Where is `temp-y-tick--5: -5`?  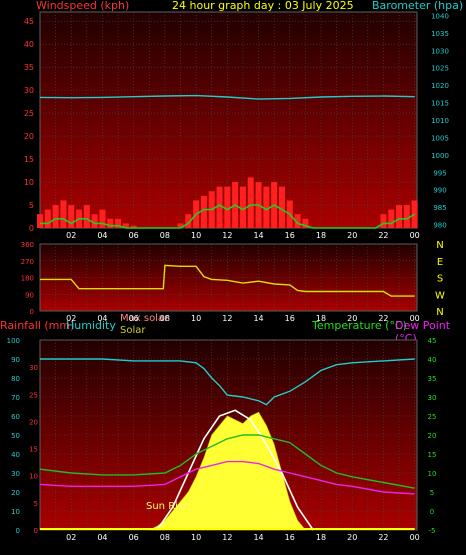
temp-y-tick--5: -5 is located at coordinates (432, 531).